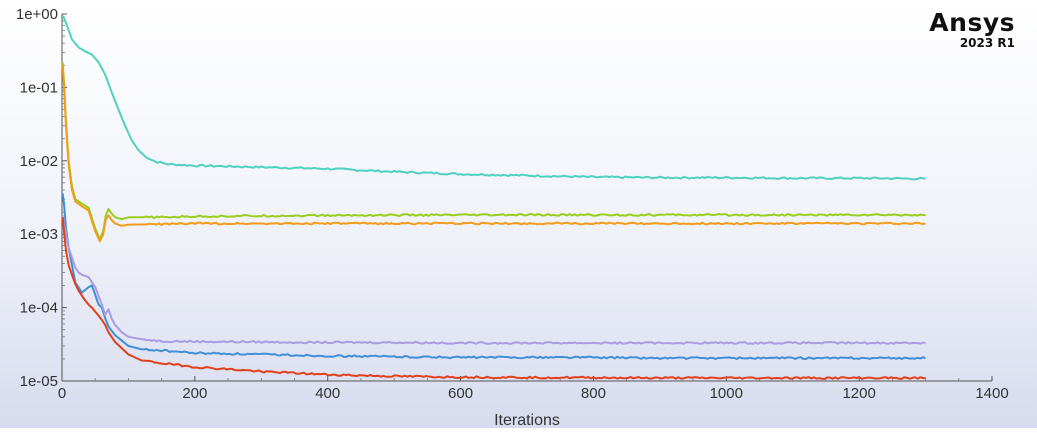 This screenshot has width=1037, height=433. What do you see at coordinates (39, 308) in the screenshot?
I see `y-tick-label: 1e-04` at bounding box center [39, 308].